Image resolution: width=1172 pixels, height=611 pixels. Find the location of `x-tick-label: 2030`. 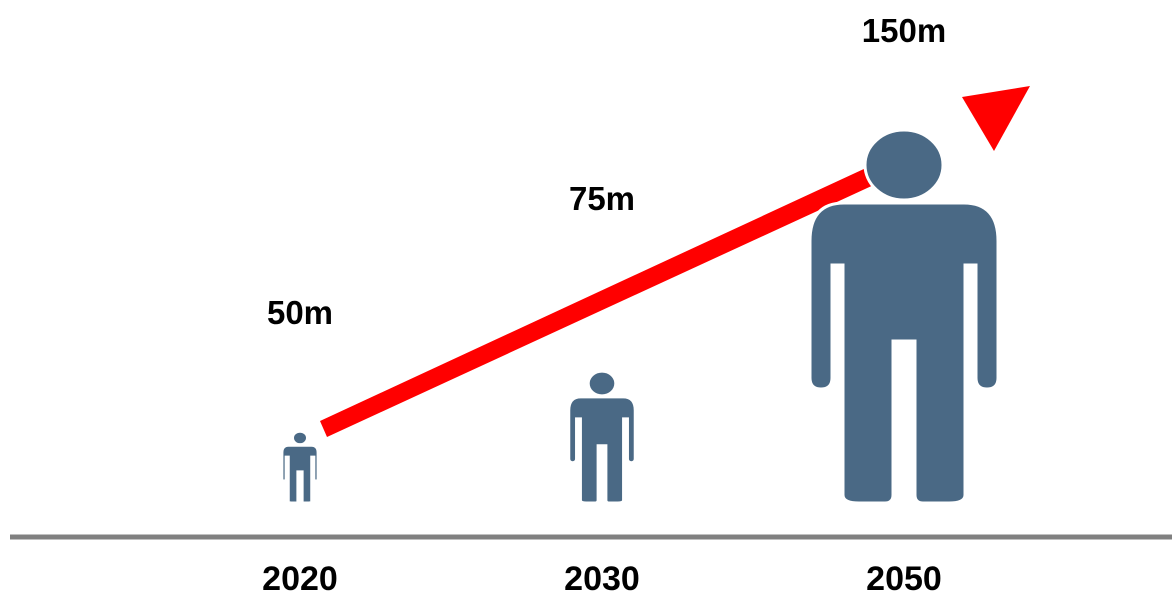

x-tick-label: 2030 is located at coordinates (602, 579).